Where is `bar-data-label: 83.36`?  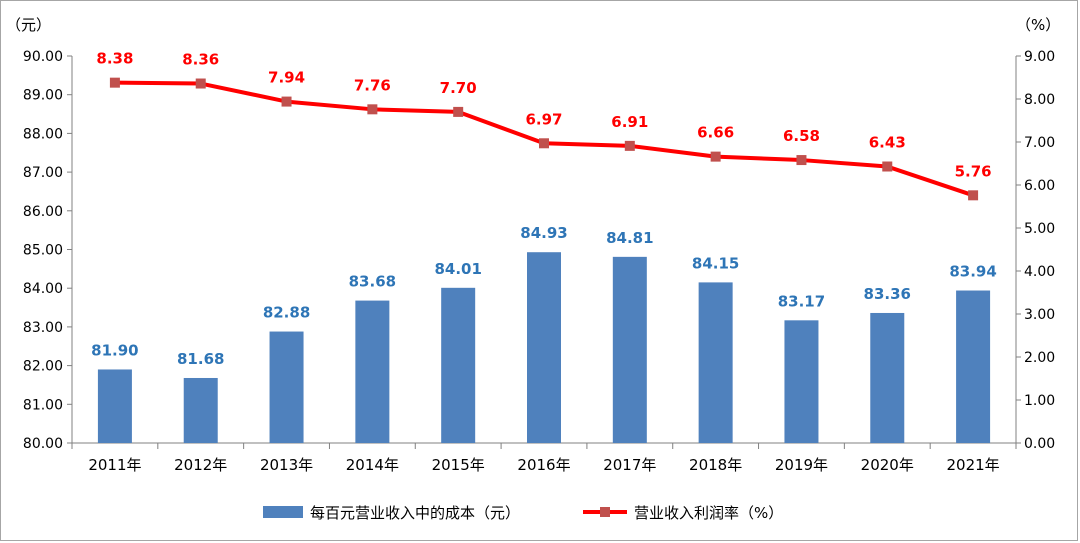
bar-data-label: 83.36 is located at coordinates (887, 294).